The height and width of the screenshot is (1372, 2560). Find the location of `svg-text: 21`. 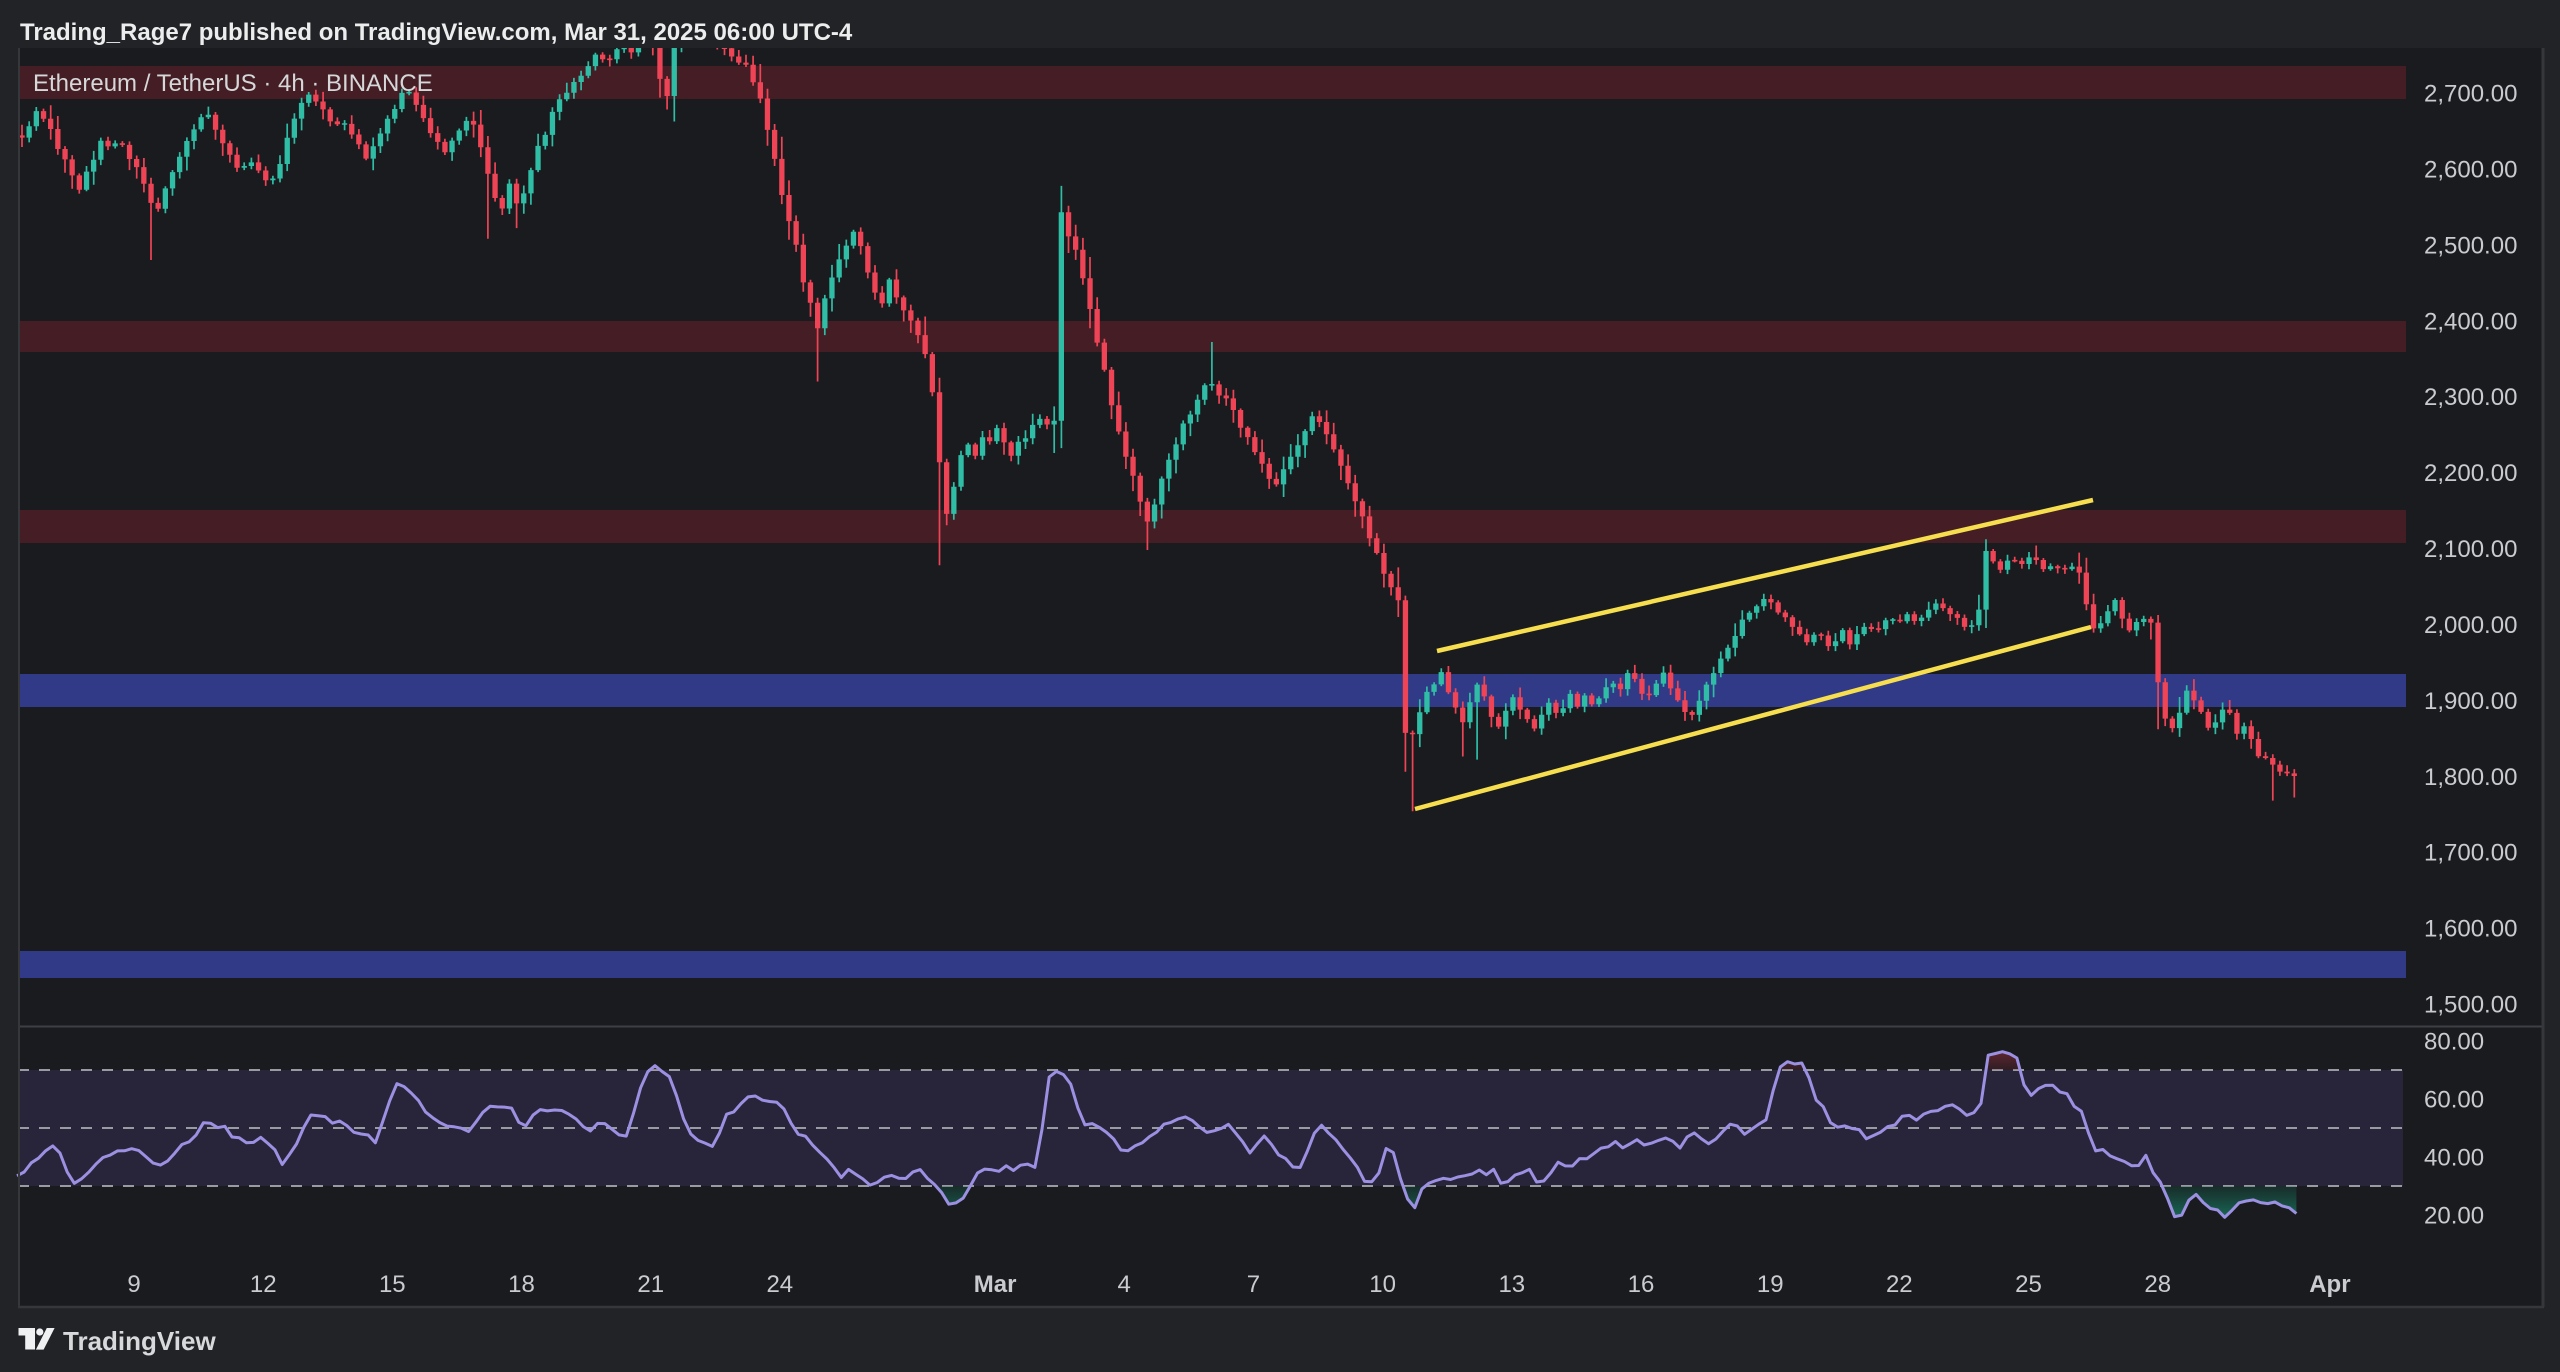

svg-text: 21 is located at coordinates (650, 1284).